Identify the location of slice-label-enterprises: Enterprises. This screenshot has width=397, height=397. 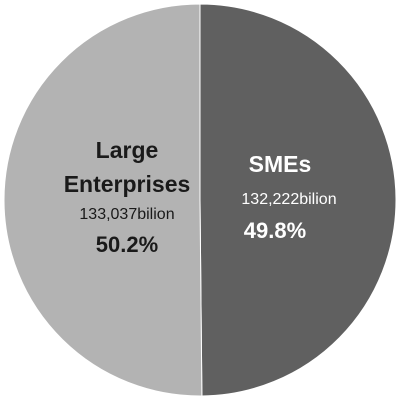
(127, 184).